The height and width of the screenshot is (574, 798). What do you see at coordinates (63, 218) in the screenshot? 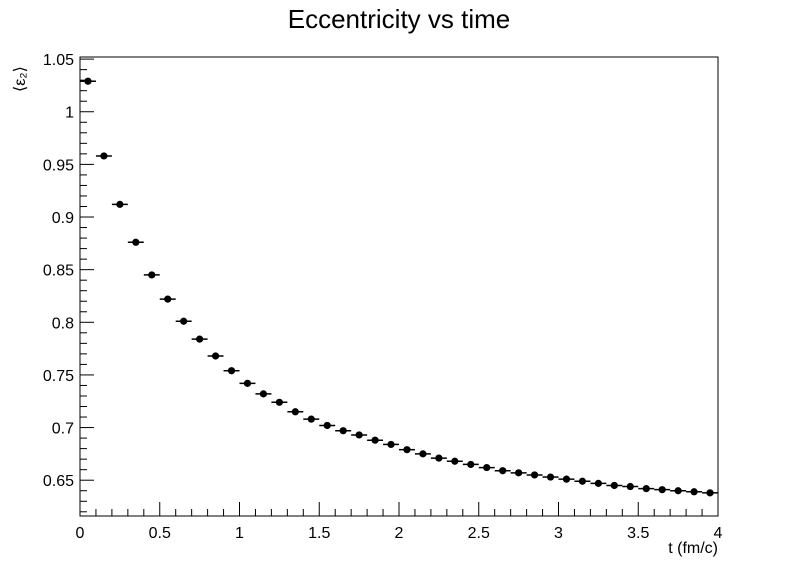
I see `y-tick-label: 0.9` at bounding box center [63, 218].